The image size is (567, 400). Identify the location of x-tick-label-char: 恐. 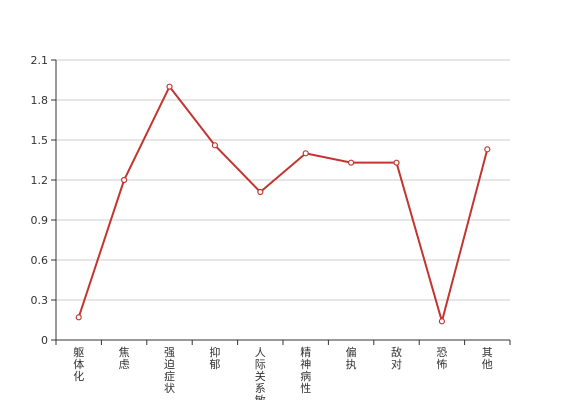
(441, 352).